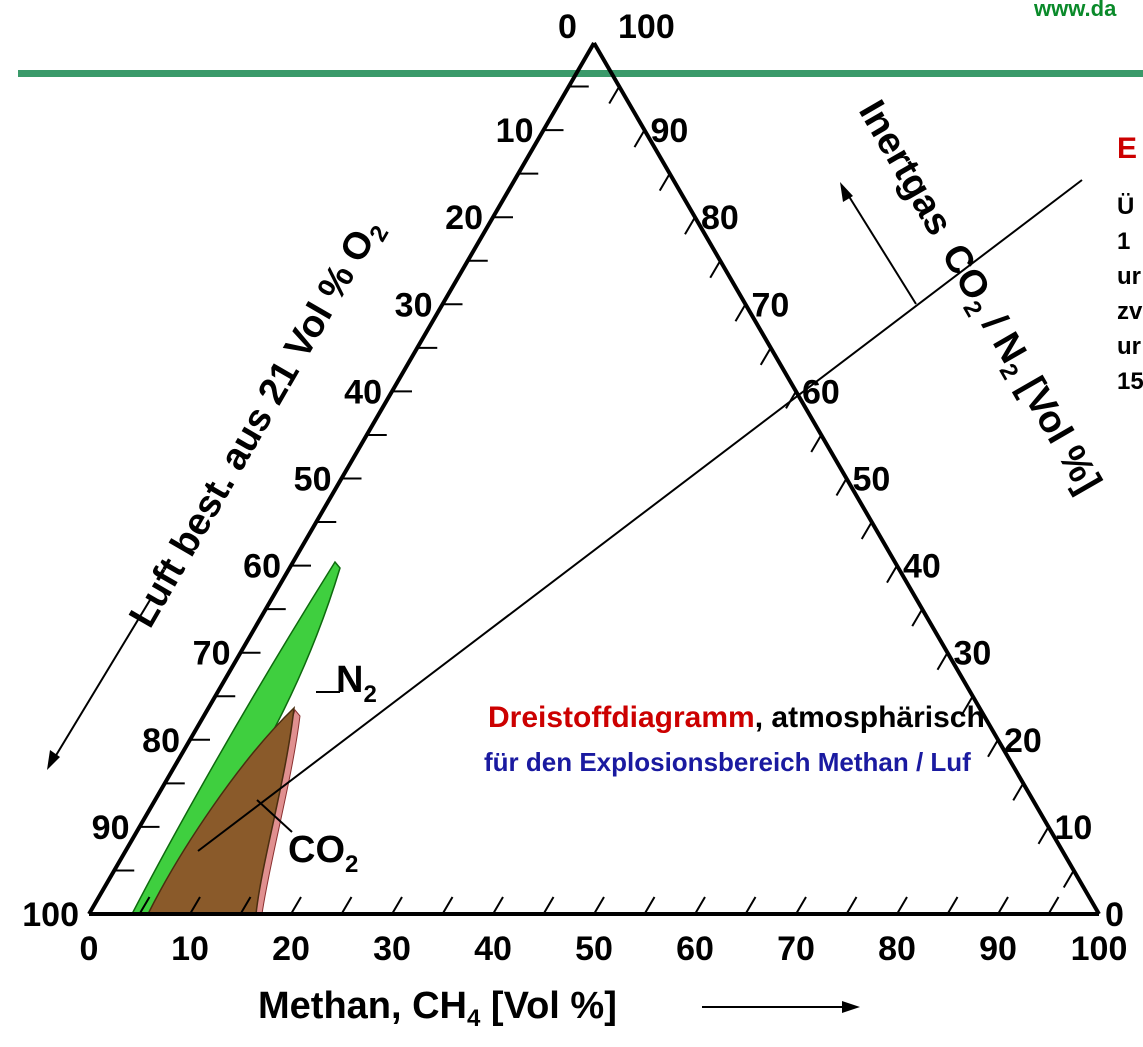 The width and height of the screenshot is (1143, 1047). I want to click on caption-line-1: Dreistoffdiagramm, atmosphärisch, so click(736, 717).